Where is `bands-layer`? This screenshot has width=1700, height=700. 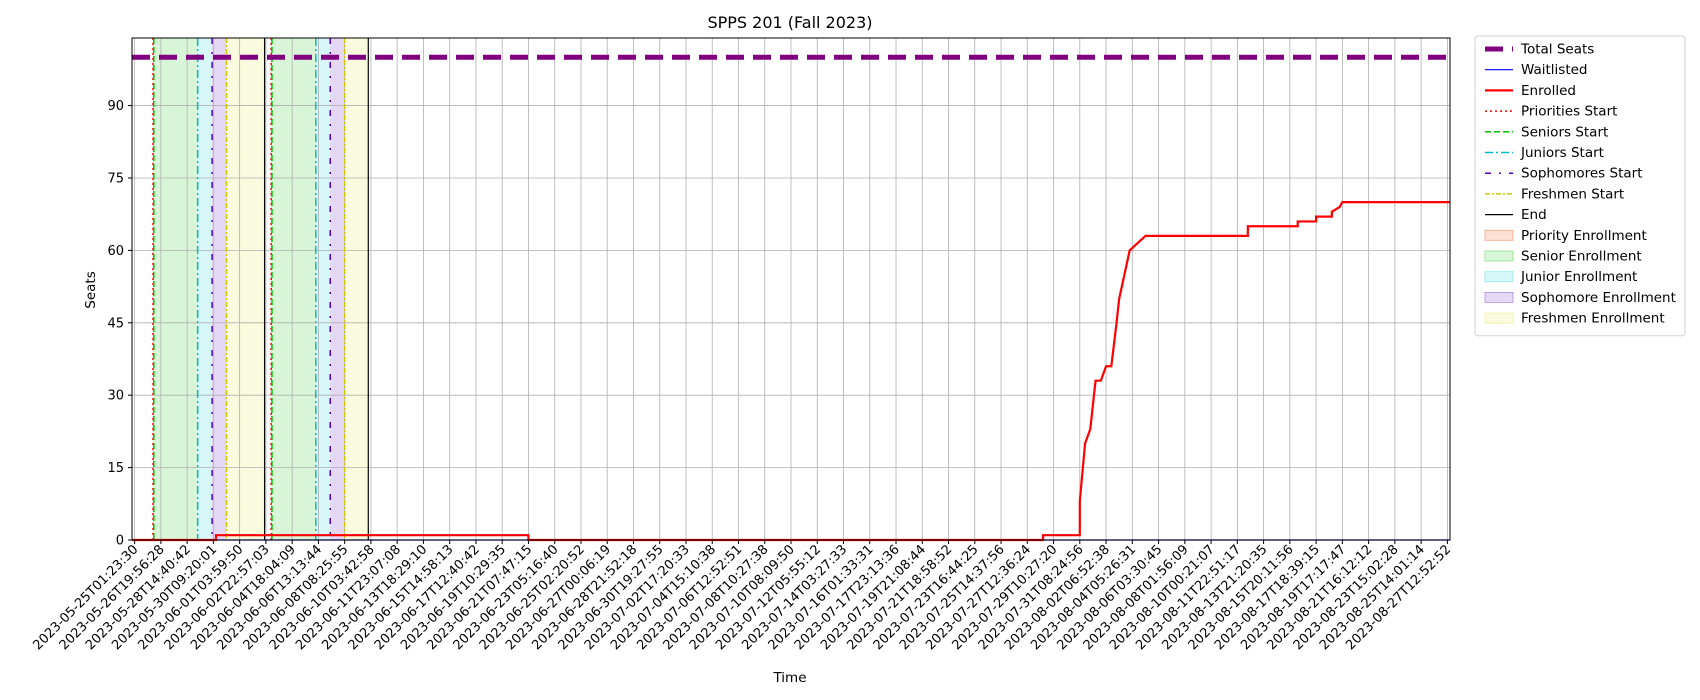
bands-layer is located at coordinates (261, 289).